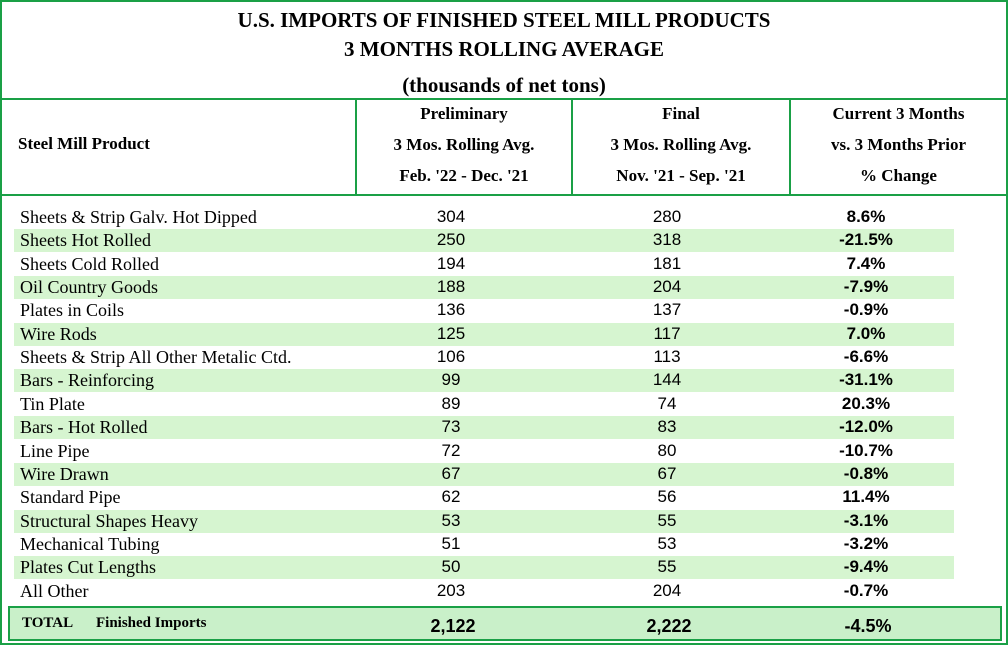 This screenshot has width=1008, height=645. What do you see at coordinates (505, 623) in the screenshot?
I see `total-row: TOTAL Finished Imports 2,122 2,222 -4.5%` at bounding box center [505, 623].